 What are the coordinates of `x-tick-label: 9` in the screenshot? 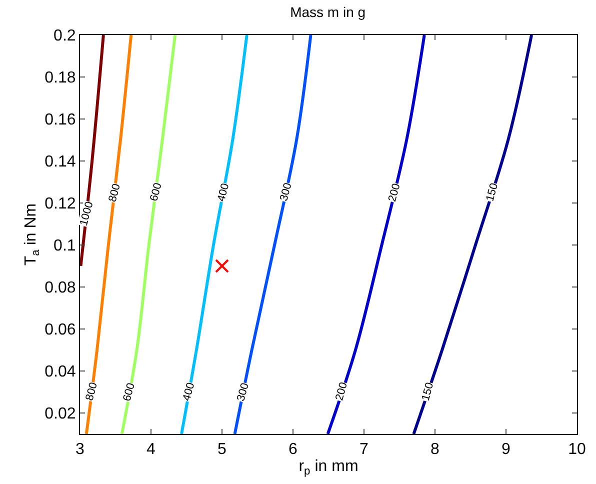 It's located at (506, 449).